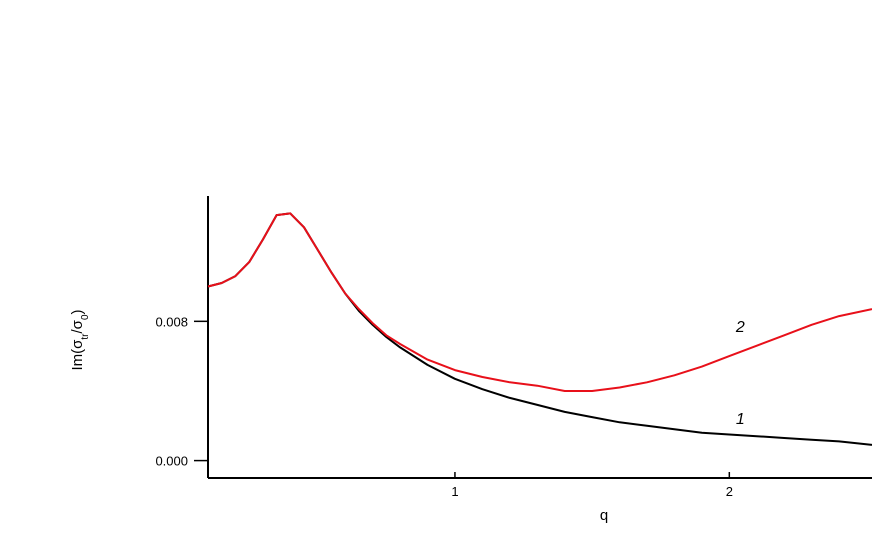 The image size is (872, 545). Describe the element at coordinates (740, 373) in the screenshot. I see `curve-labels: 12` at that location.